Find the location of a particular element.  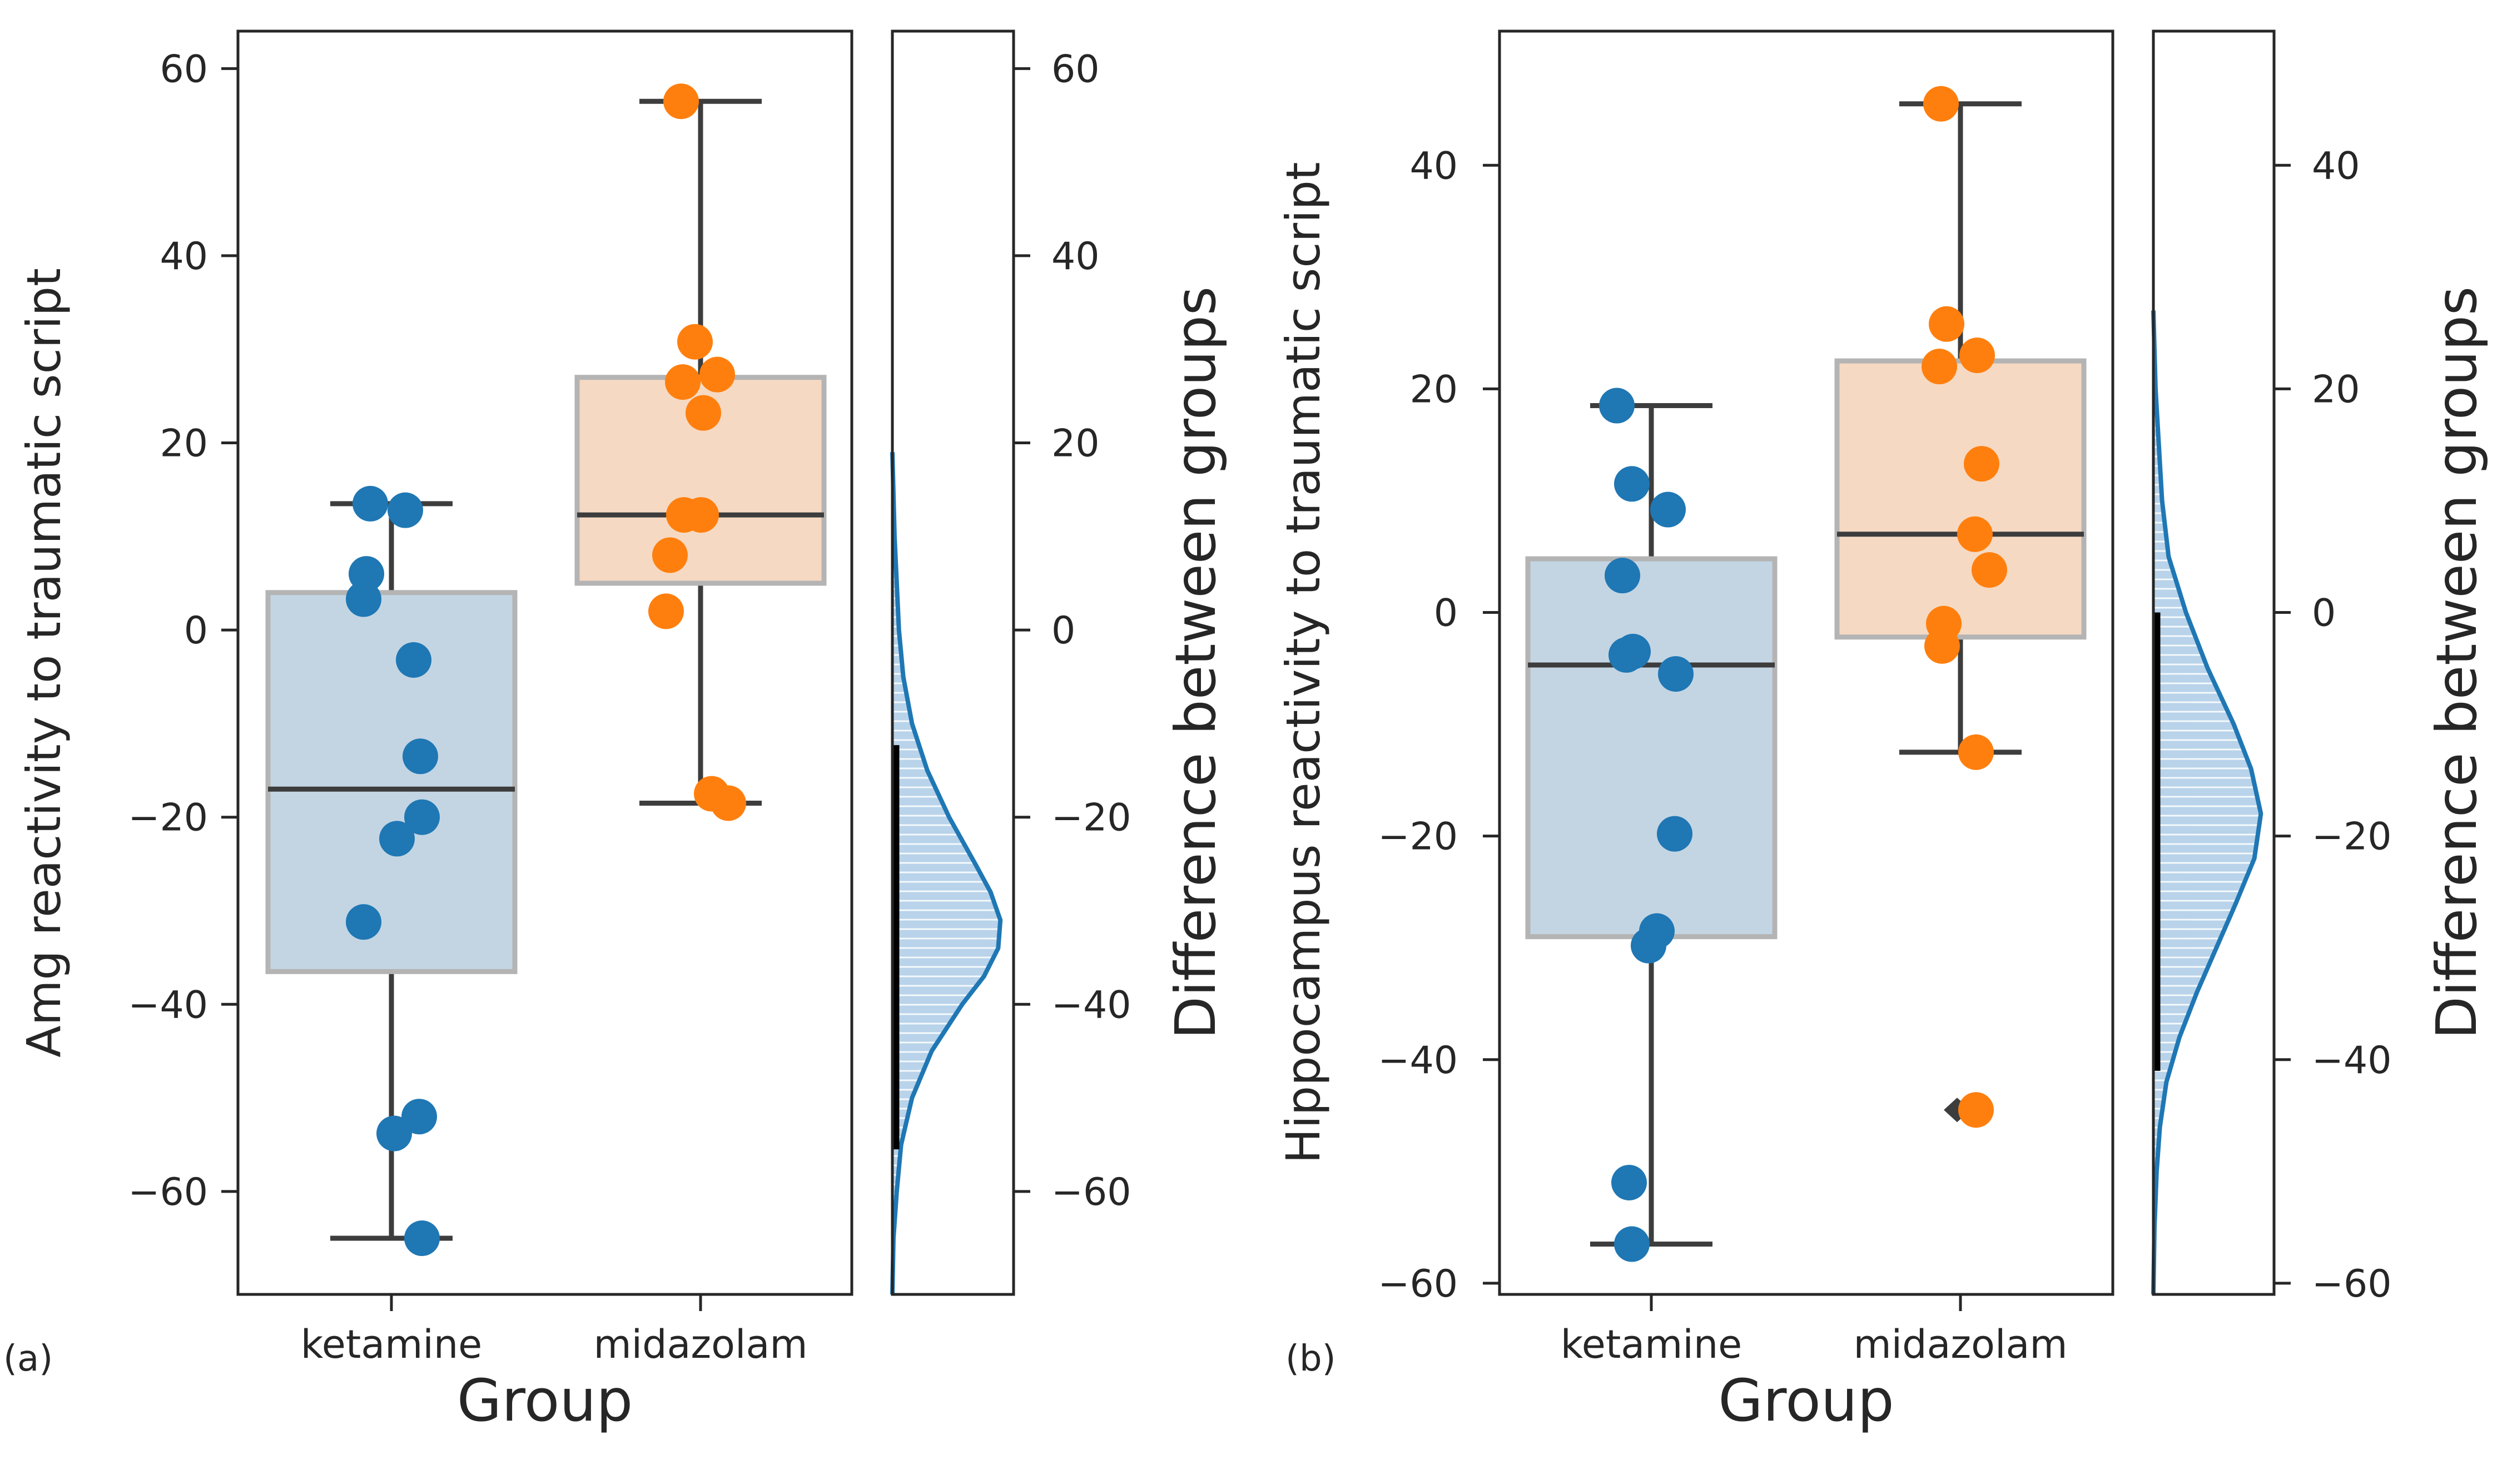

y-axis-label: Amg reactivity to traumatic script is located at coordinates (44, 663).